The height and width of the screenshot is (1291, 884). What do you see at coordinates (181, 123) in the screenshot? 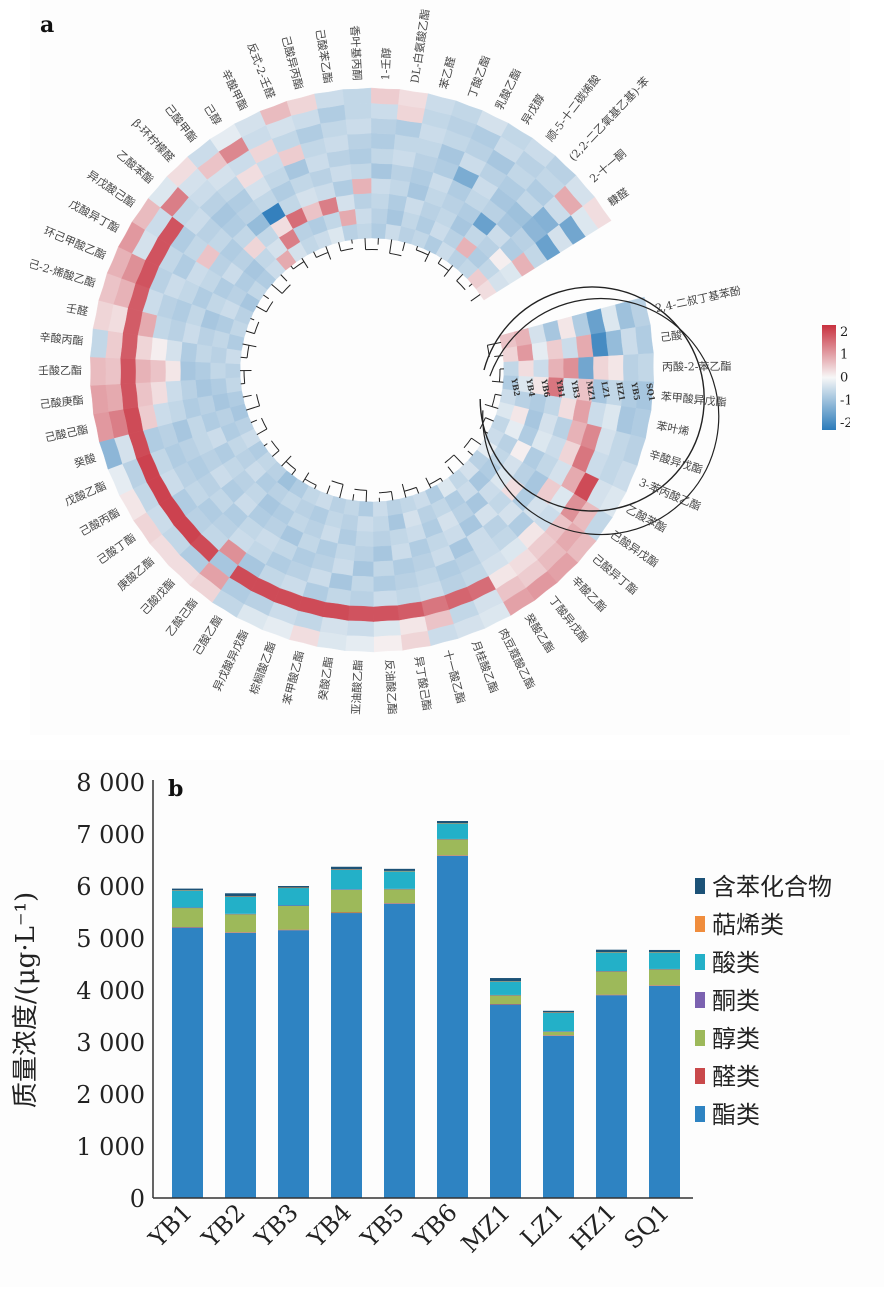
I see `heatmap-row-label: 己酸甲酯` at bounding box center [181, 123].